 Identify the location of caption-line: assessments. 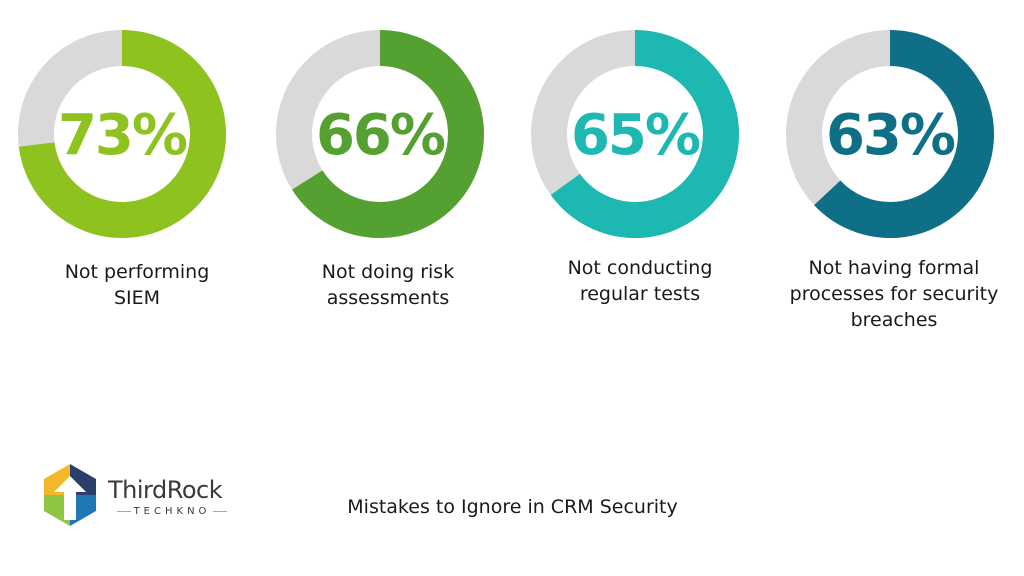
(388, 298).